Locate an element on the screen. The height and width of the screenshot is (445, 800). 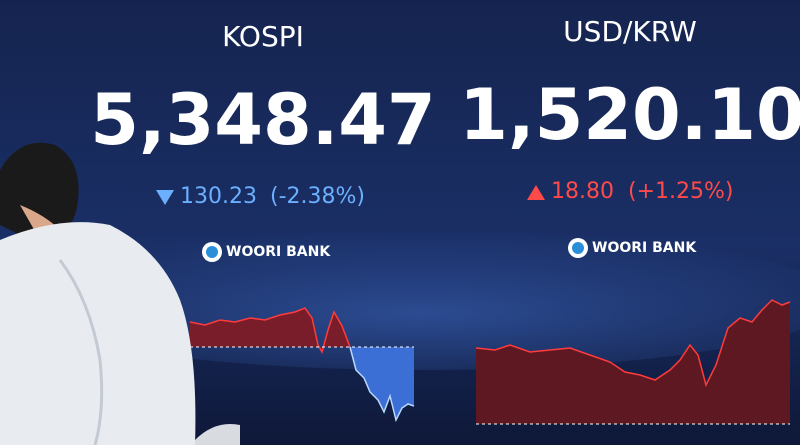
fx-value: 1,520.10 is located at coordinates (629, 115).